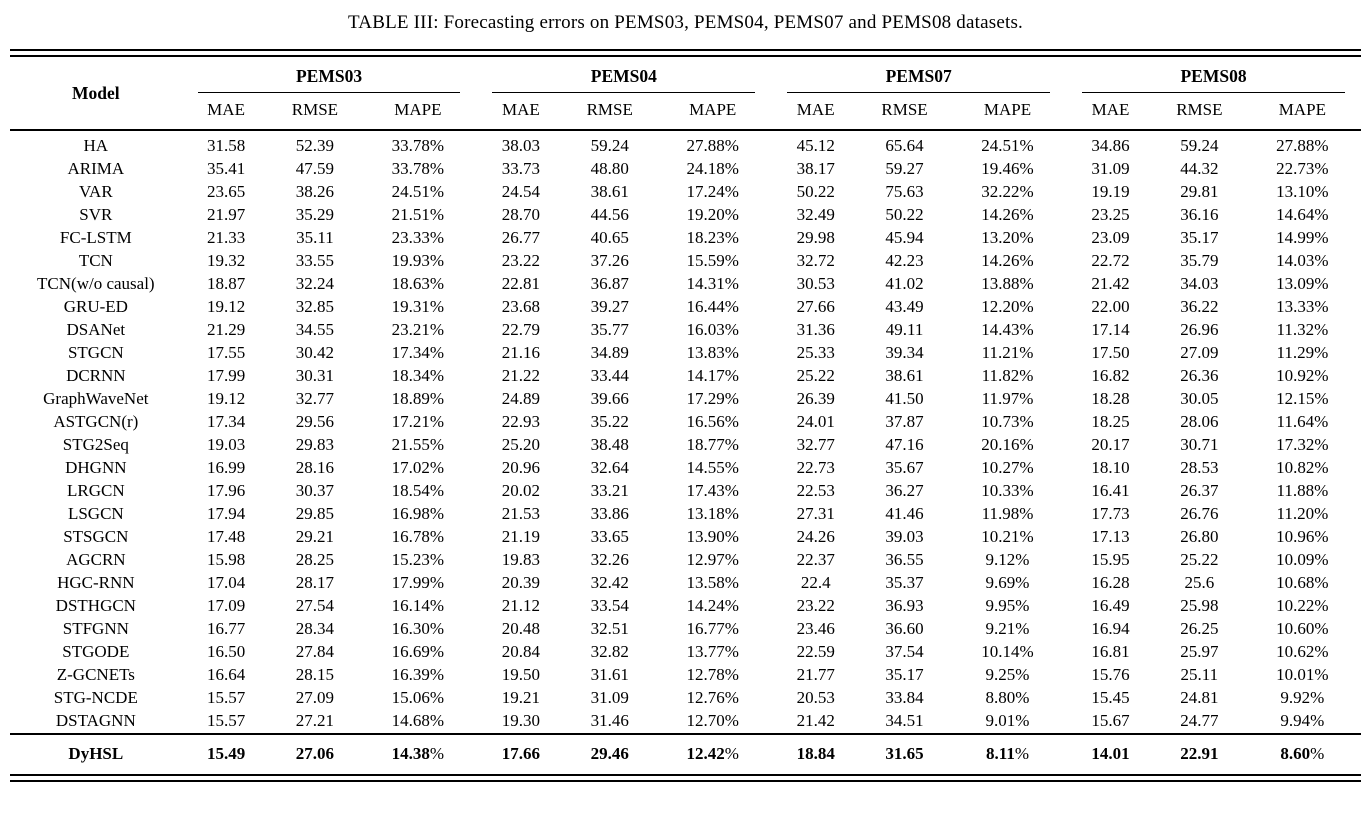 The width and height of the screenshot is (1371, 825). What do you see at coordinates (226, 306) in the screenshot?
I see `metric-value: 19.12` at bounding box center [226, 306].